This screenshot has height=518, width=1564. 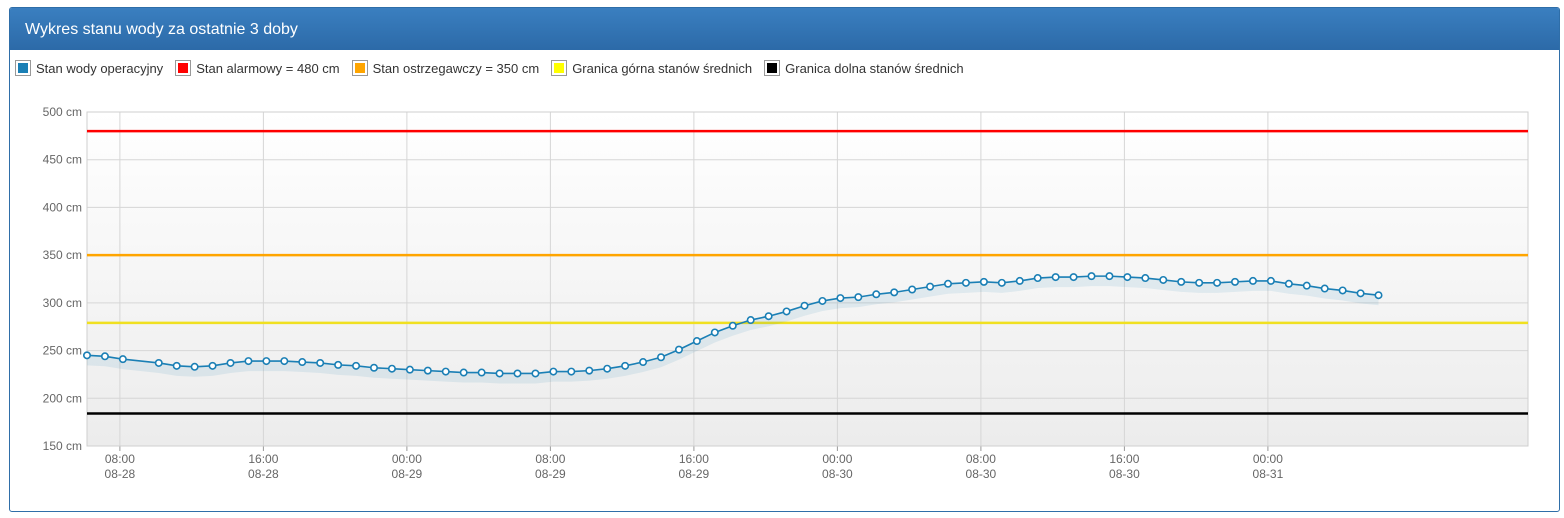 I want to click on y-tick-label: 200 cm, so click(x=62, y=398).